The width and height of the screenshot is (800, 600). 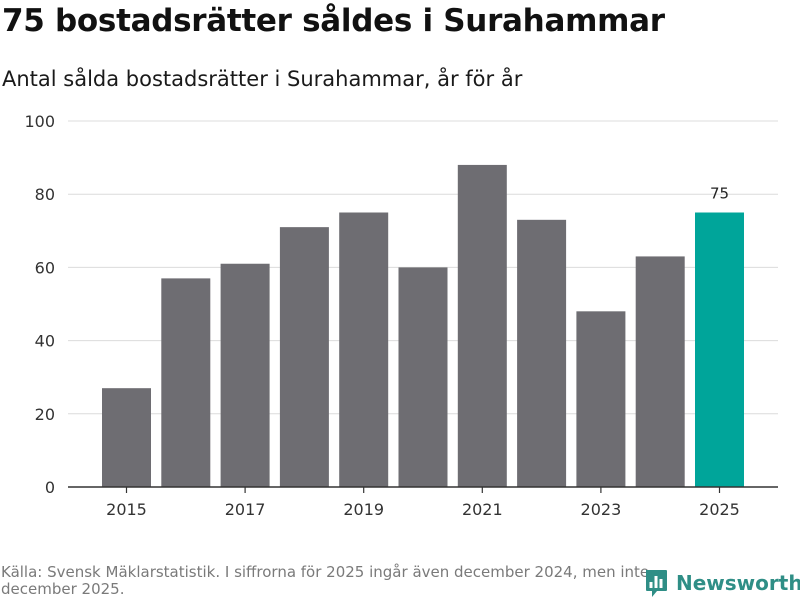 What do you see at coordinates (45, 414) in the screenshot?
I see `y-tick-label: 20` at bounding box center [45, 414].